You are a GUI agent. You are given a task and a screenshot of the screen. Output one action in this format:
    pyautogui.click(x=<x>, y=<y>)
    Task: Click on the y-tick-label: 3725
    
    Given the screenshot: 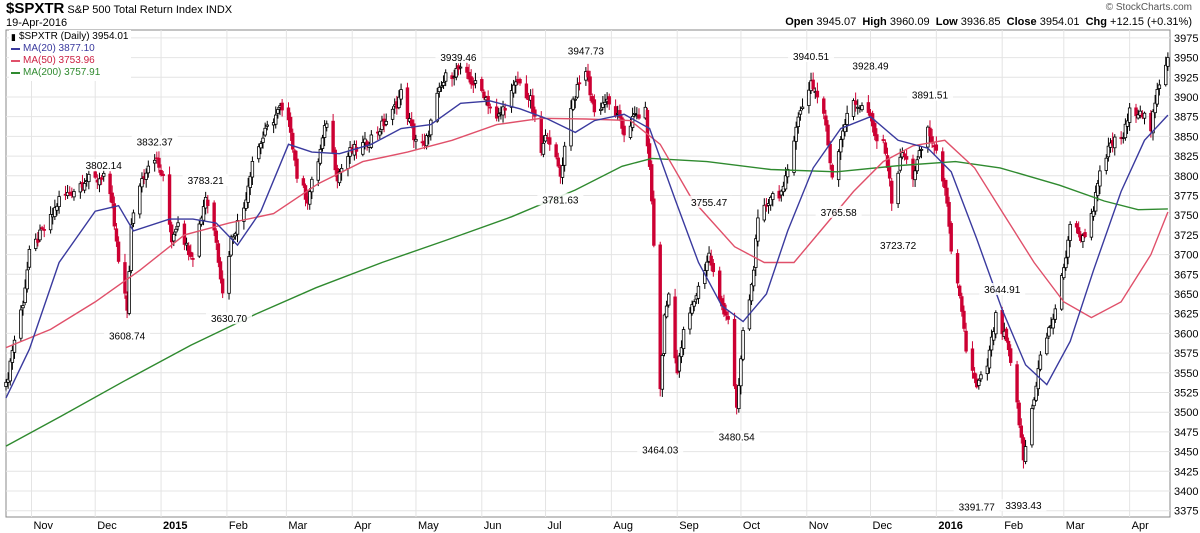 What is the action you would take?
    pyautogui.click(x=1186, y=236)
    